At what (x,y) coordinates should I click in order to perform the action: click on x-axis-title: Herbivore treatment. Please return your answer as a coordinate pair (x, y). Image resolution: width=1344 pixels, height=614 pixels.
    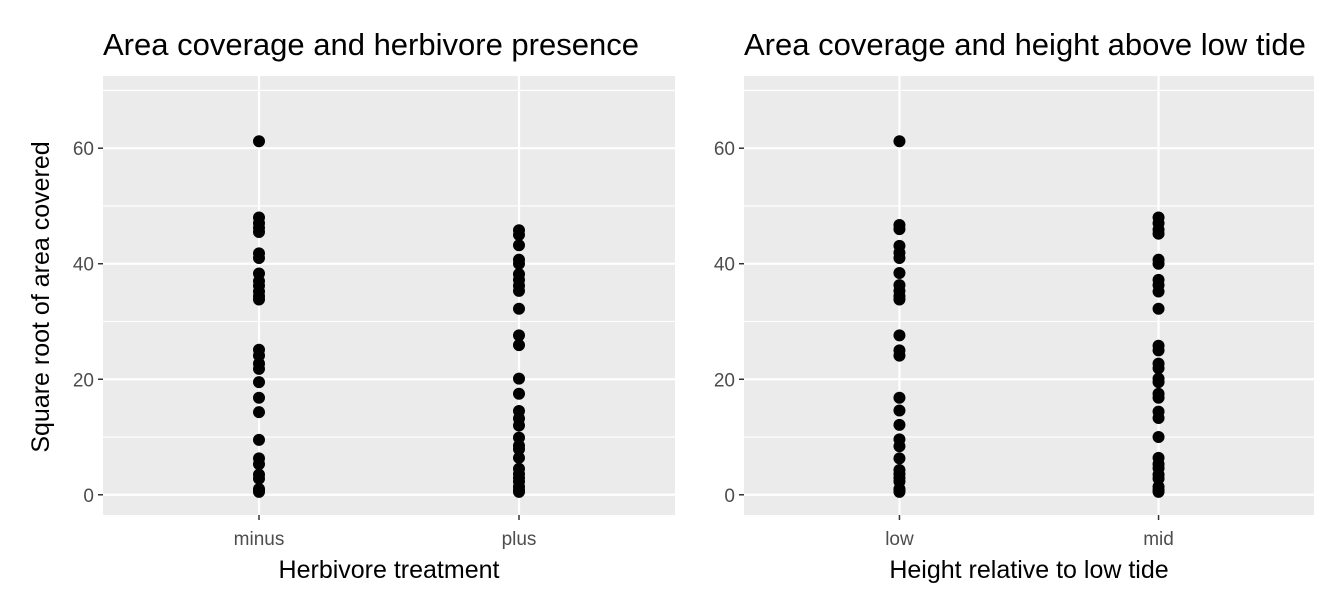
    Looking at the image, I should click on (389, 570).